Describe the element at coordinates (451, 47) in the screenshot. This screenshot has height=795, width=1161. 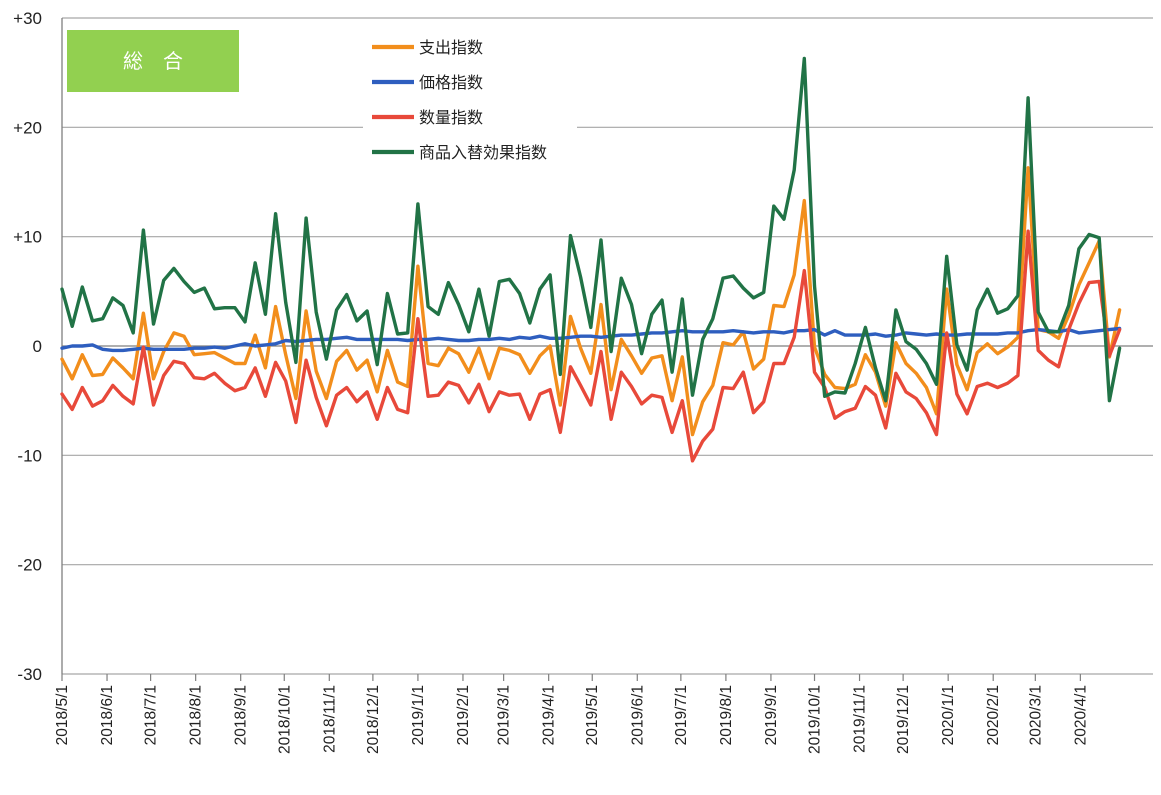
I see `legend-label: 支出指数` at that location.